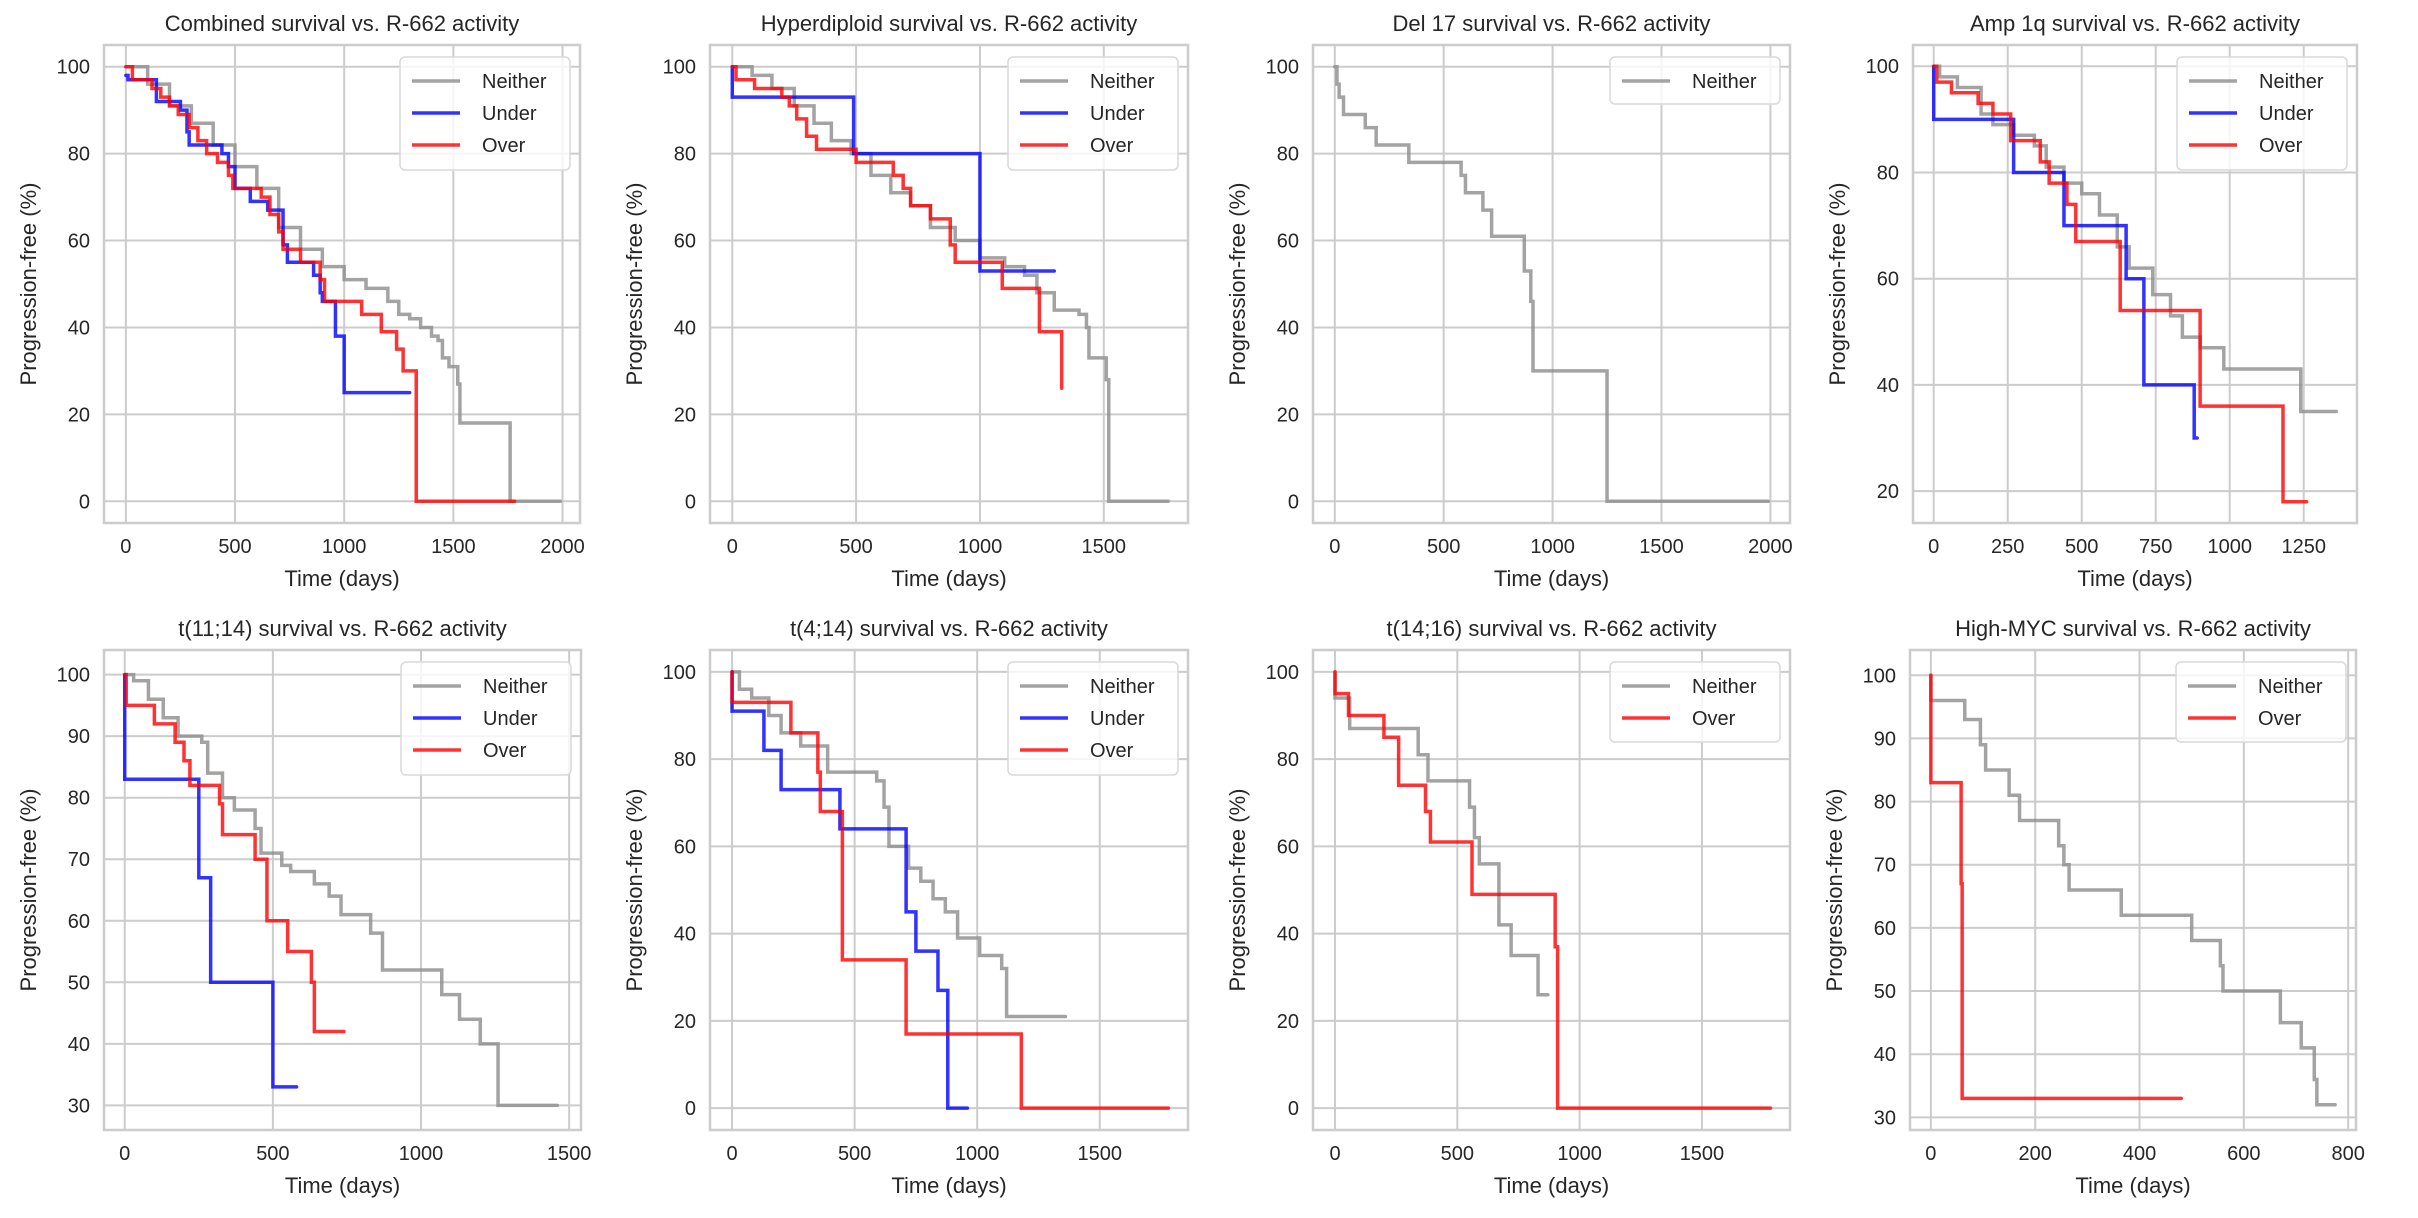 This screenshot has width=2418, height=1218. I want to click on y-tick-label: 90, so click(1885, 739).